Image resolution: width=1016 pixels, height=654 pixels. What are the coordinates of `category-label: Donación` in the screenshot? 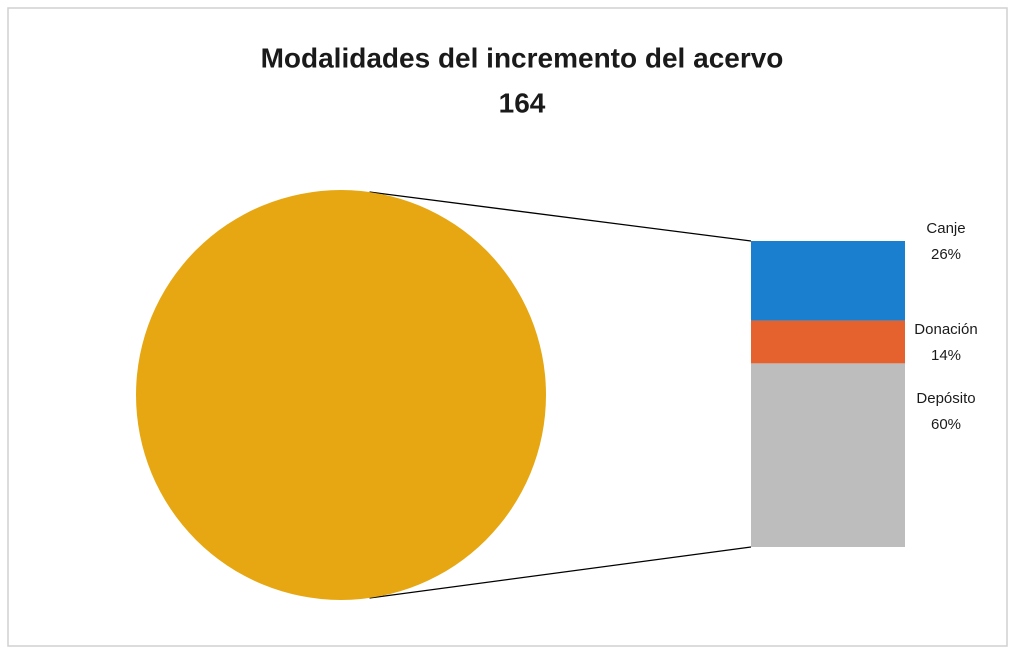 It's located at (945, 329).